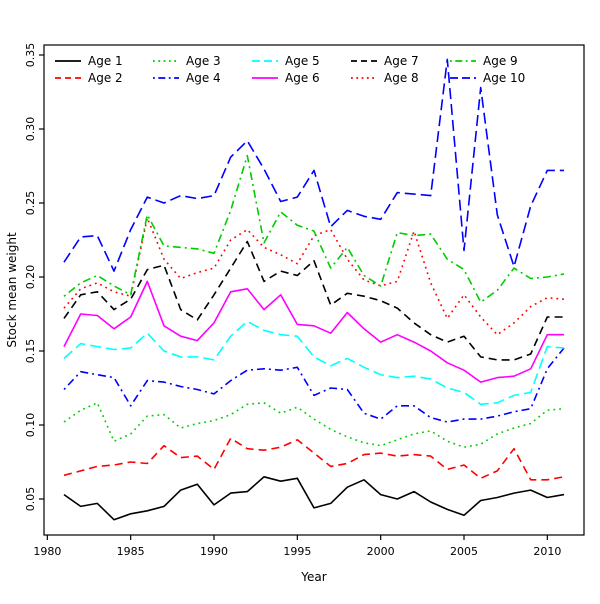 The width and height of the screenshot is (600, 604). I want to click on x-tick-label: 1985, so click(131, 551).